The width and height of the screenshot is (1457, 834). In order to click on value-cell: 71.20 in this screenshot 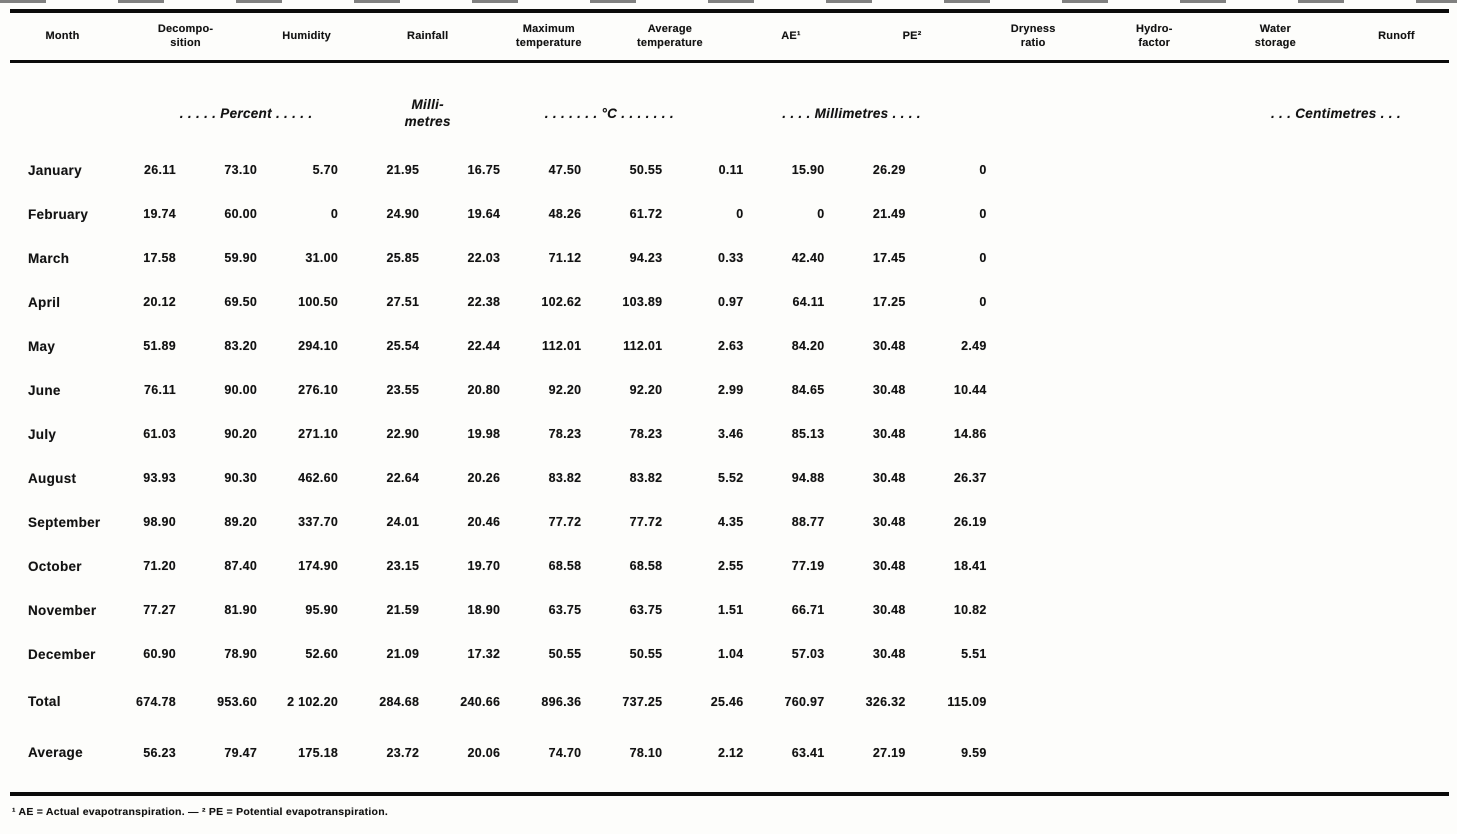, I will do `click(160, 566)`.